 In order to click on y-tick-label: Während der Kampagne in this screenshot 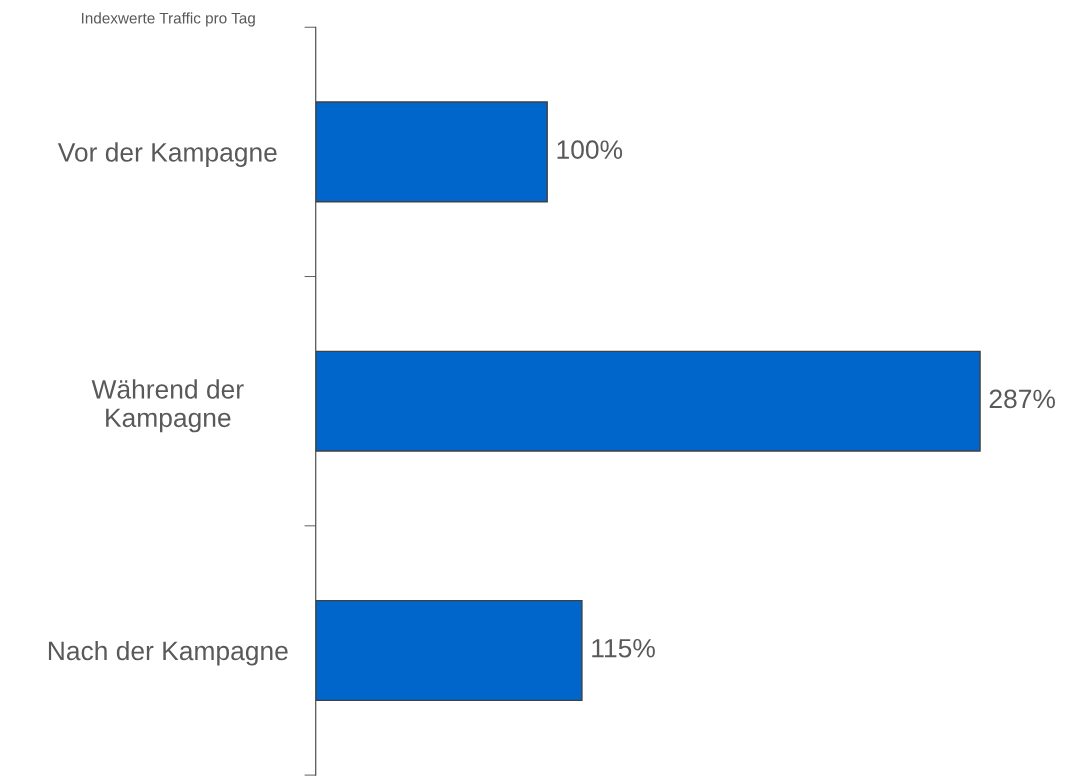, I will do `click(167, 406)`.